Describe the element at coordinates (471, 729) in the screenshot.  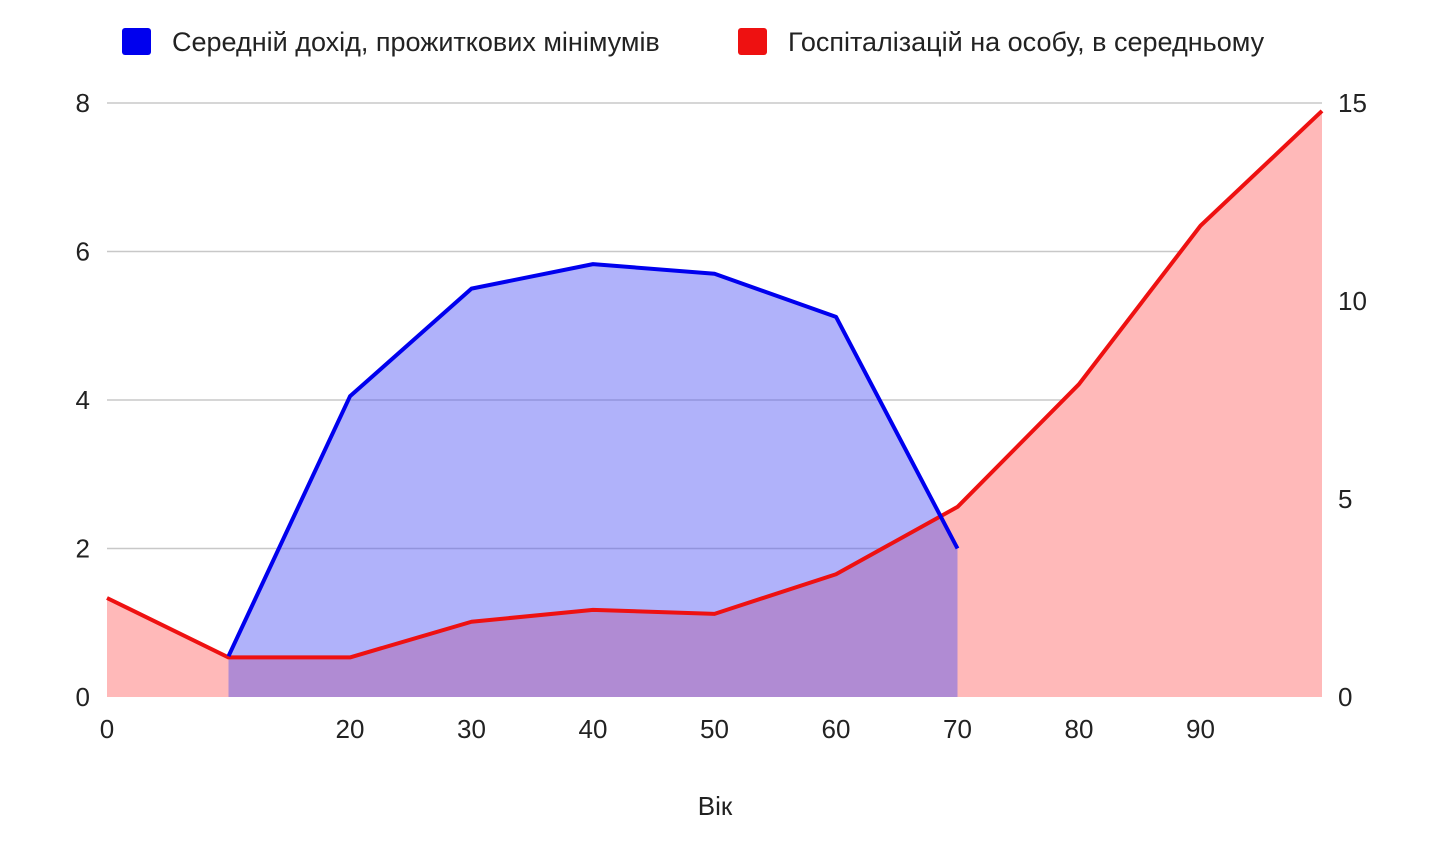
I see `x-tick-30: 30` at that location.